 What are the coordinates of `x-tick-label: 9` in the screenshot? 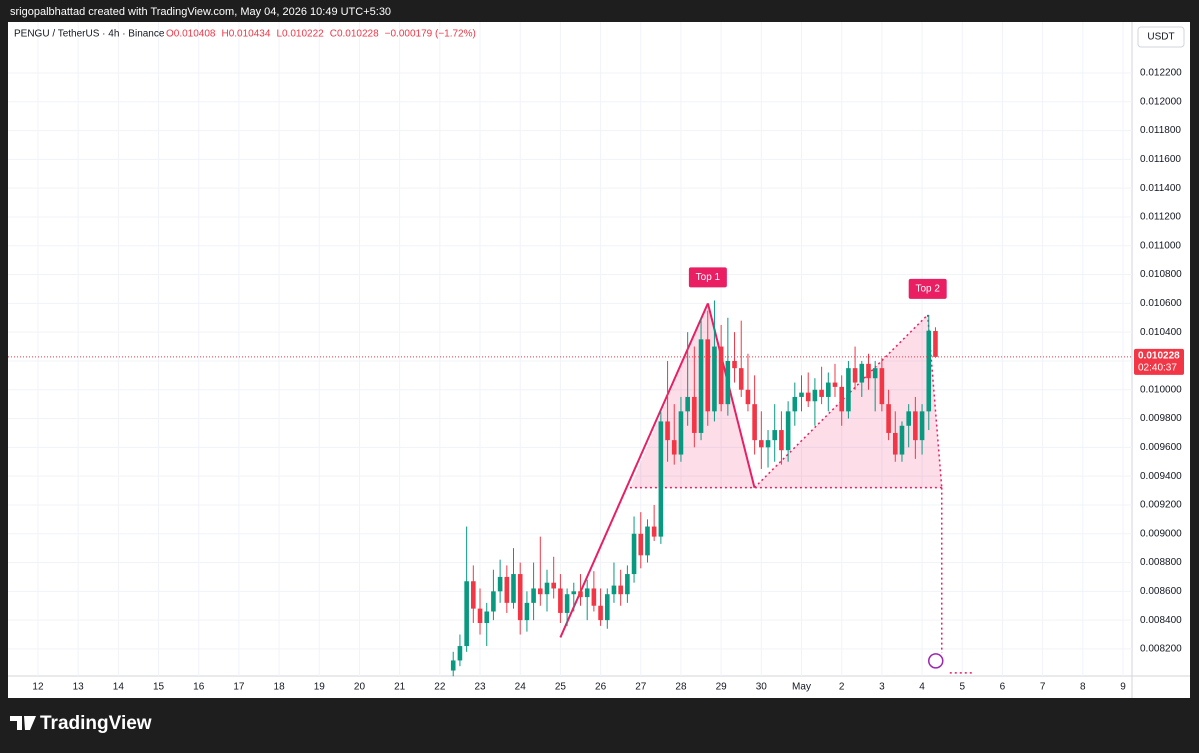 It's located at (1123, 687).